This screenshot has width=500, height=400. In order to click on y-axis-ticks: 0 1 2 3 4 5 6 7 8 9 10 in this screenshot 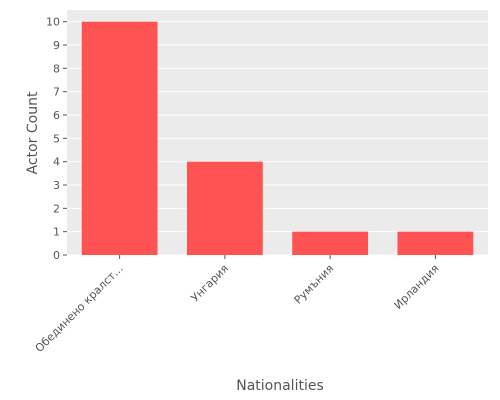, I will do `click(56, 139)`.